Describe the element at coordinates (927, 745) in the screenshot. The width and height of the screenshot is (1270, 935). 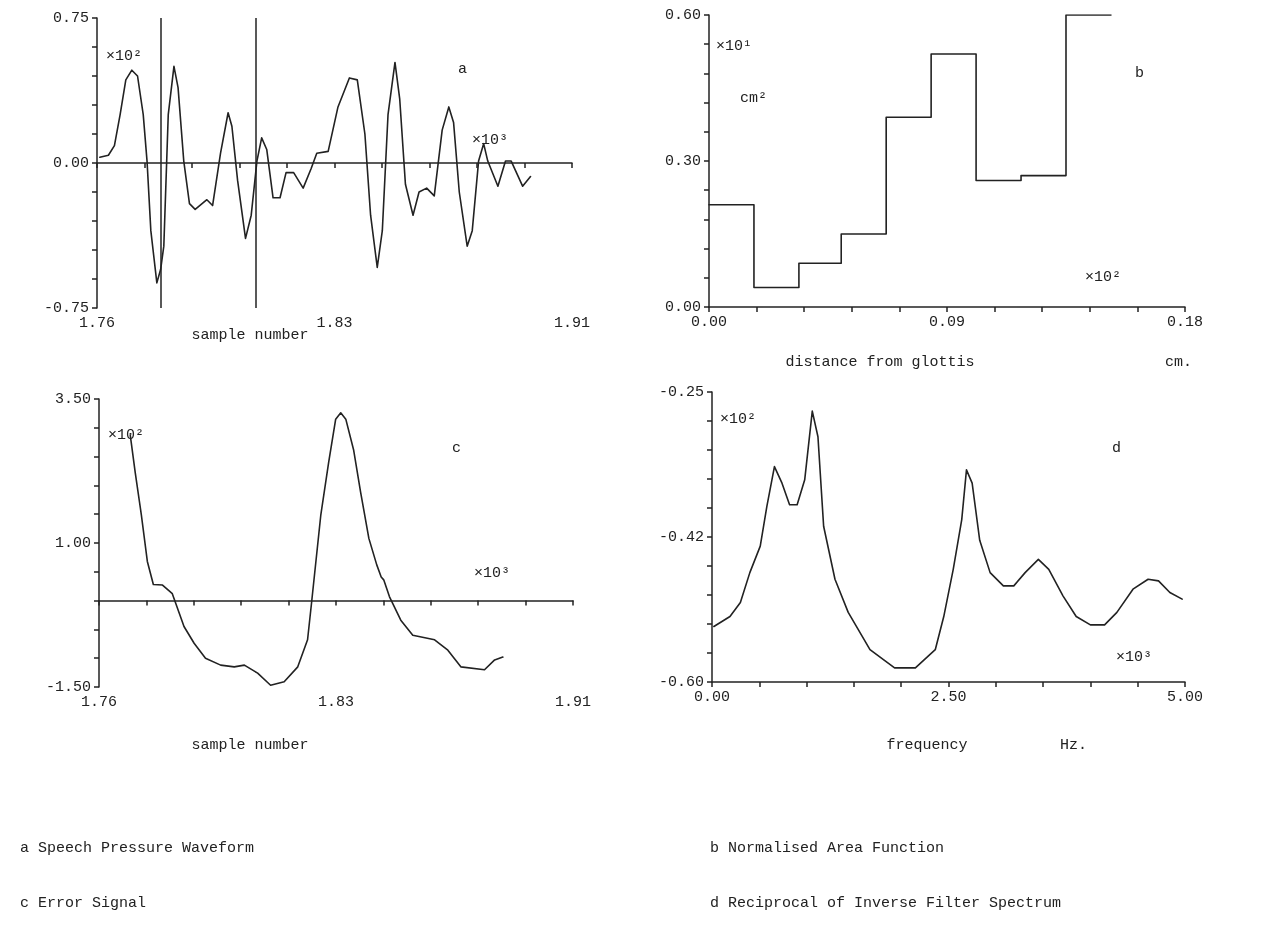
I see `x-axis-title: frequency` at that location.